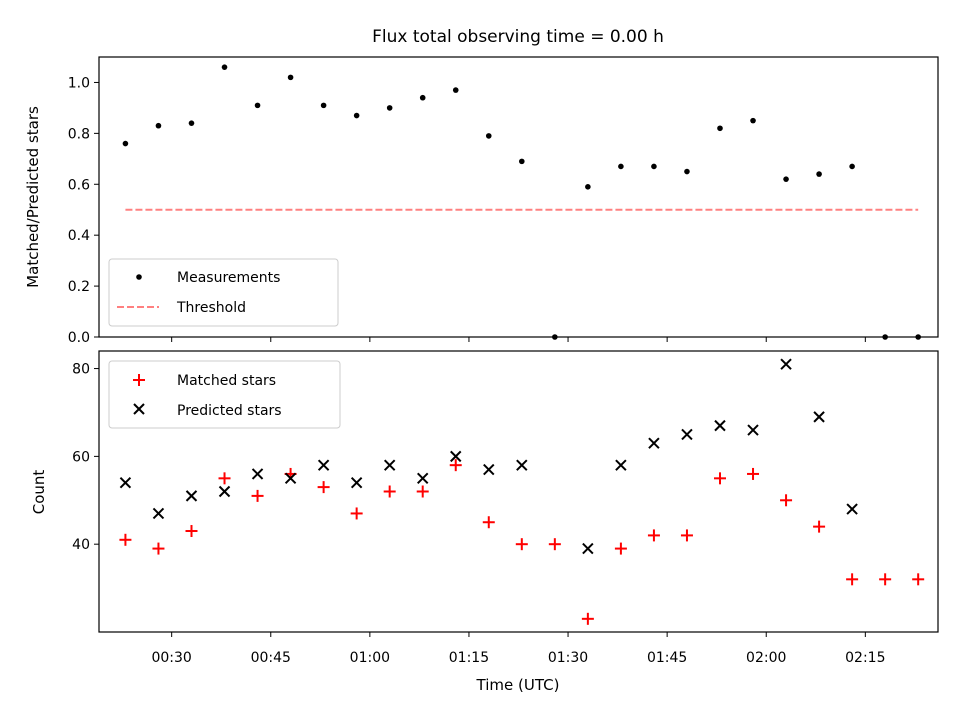 This screenshot has width=960, height=720. Describe the element at coordinates (518, 339) in the screenshot. I see `top-x-ticks` at that location.